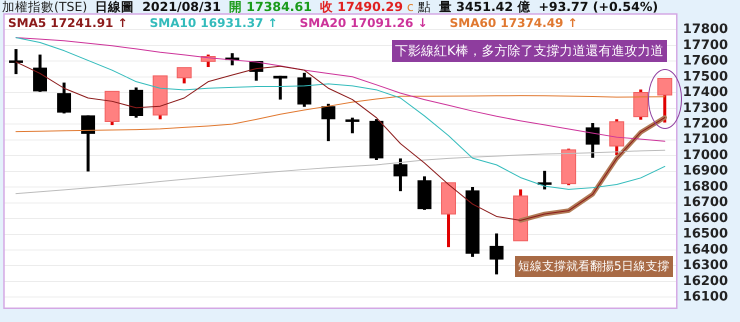  What do you see at coordinates (705, 30) in the screenshot?
I see `y-tick-label: 17800` at bounding box center [705, 30].